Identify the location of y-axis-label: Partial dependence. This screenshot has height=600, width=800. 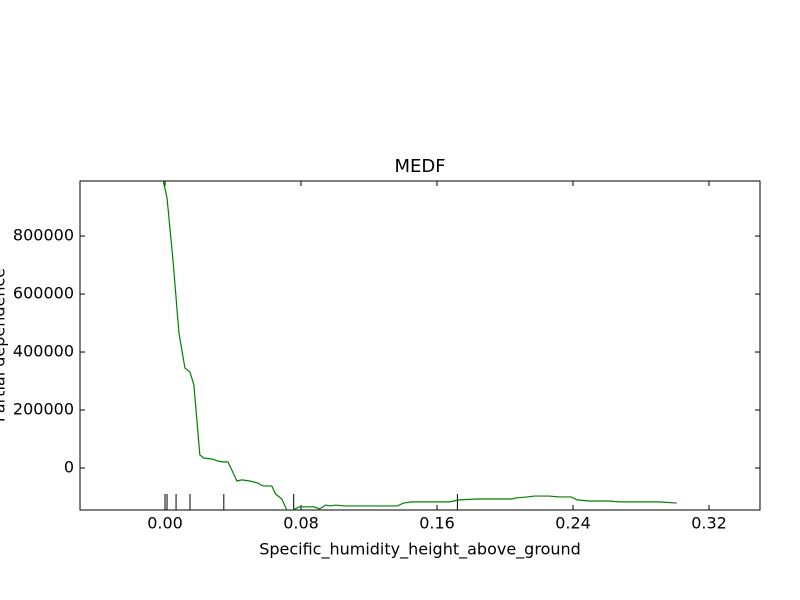
(4, 345).